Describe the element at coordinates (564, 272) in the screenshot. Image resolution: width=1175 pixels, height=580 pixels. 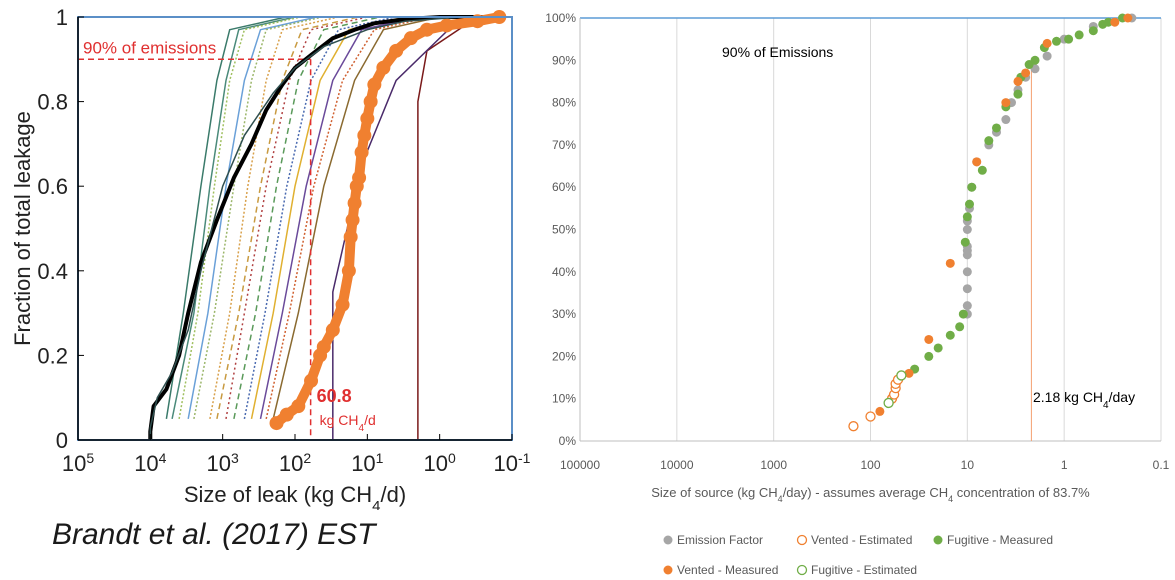
I see `y-tick-label: 40%` at that location.